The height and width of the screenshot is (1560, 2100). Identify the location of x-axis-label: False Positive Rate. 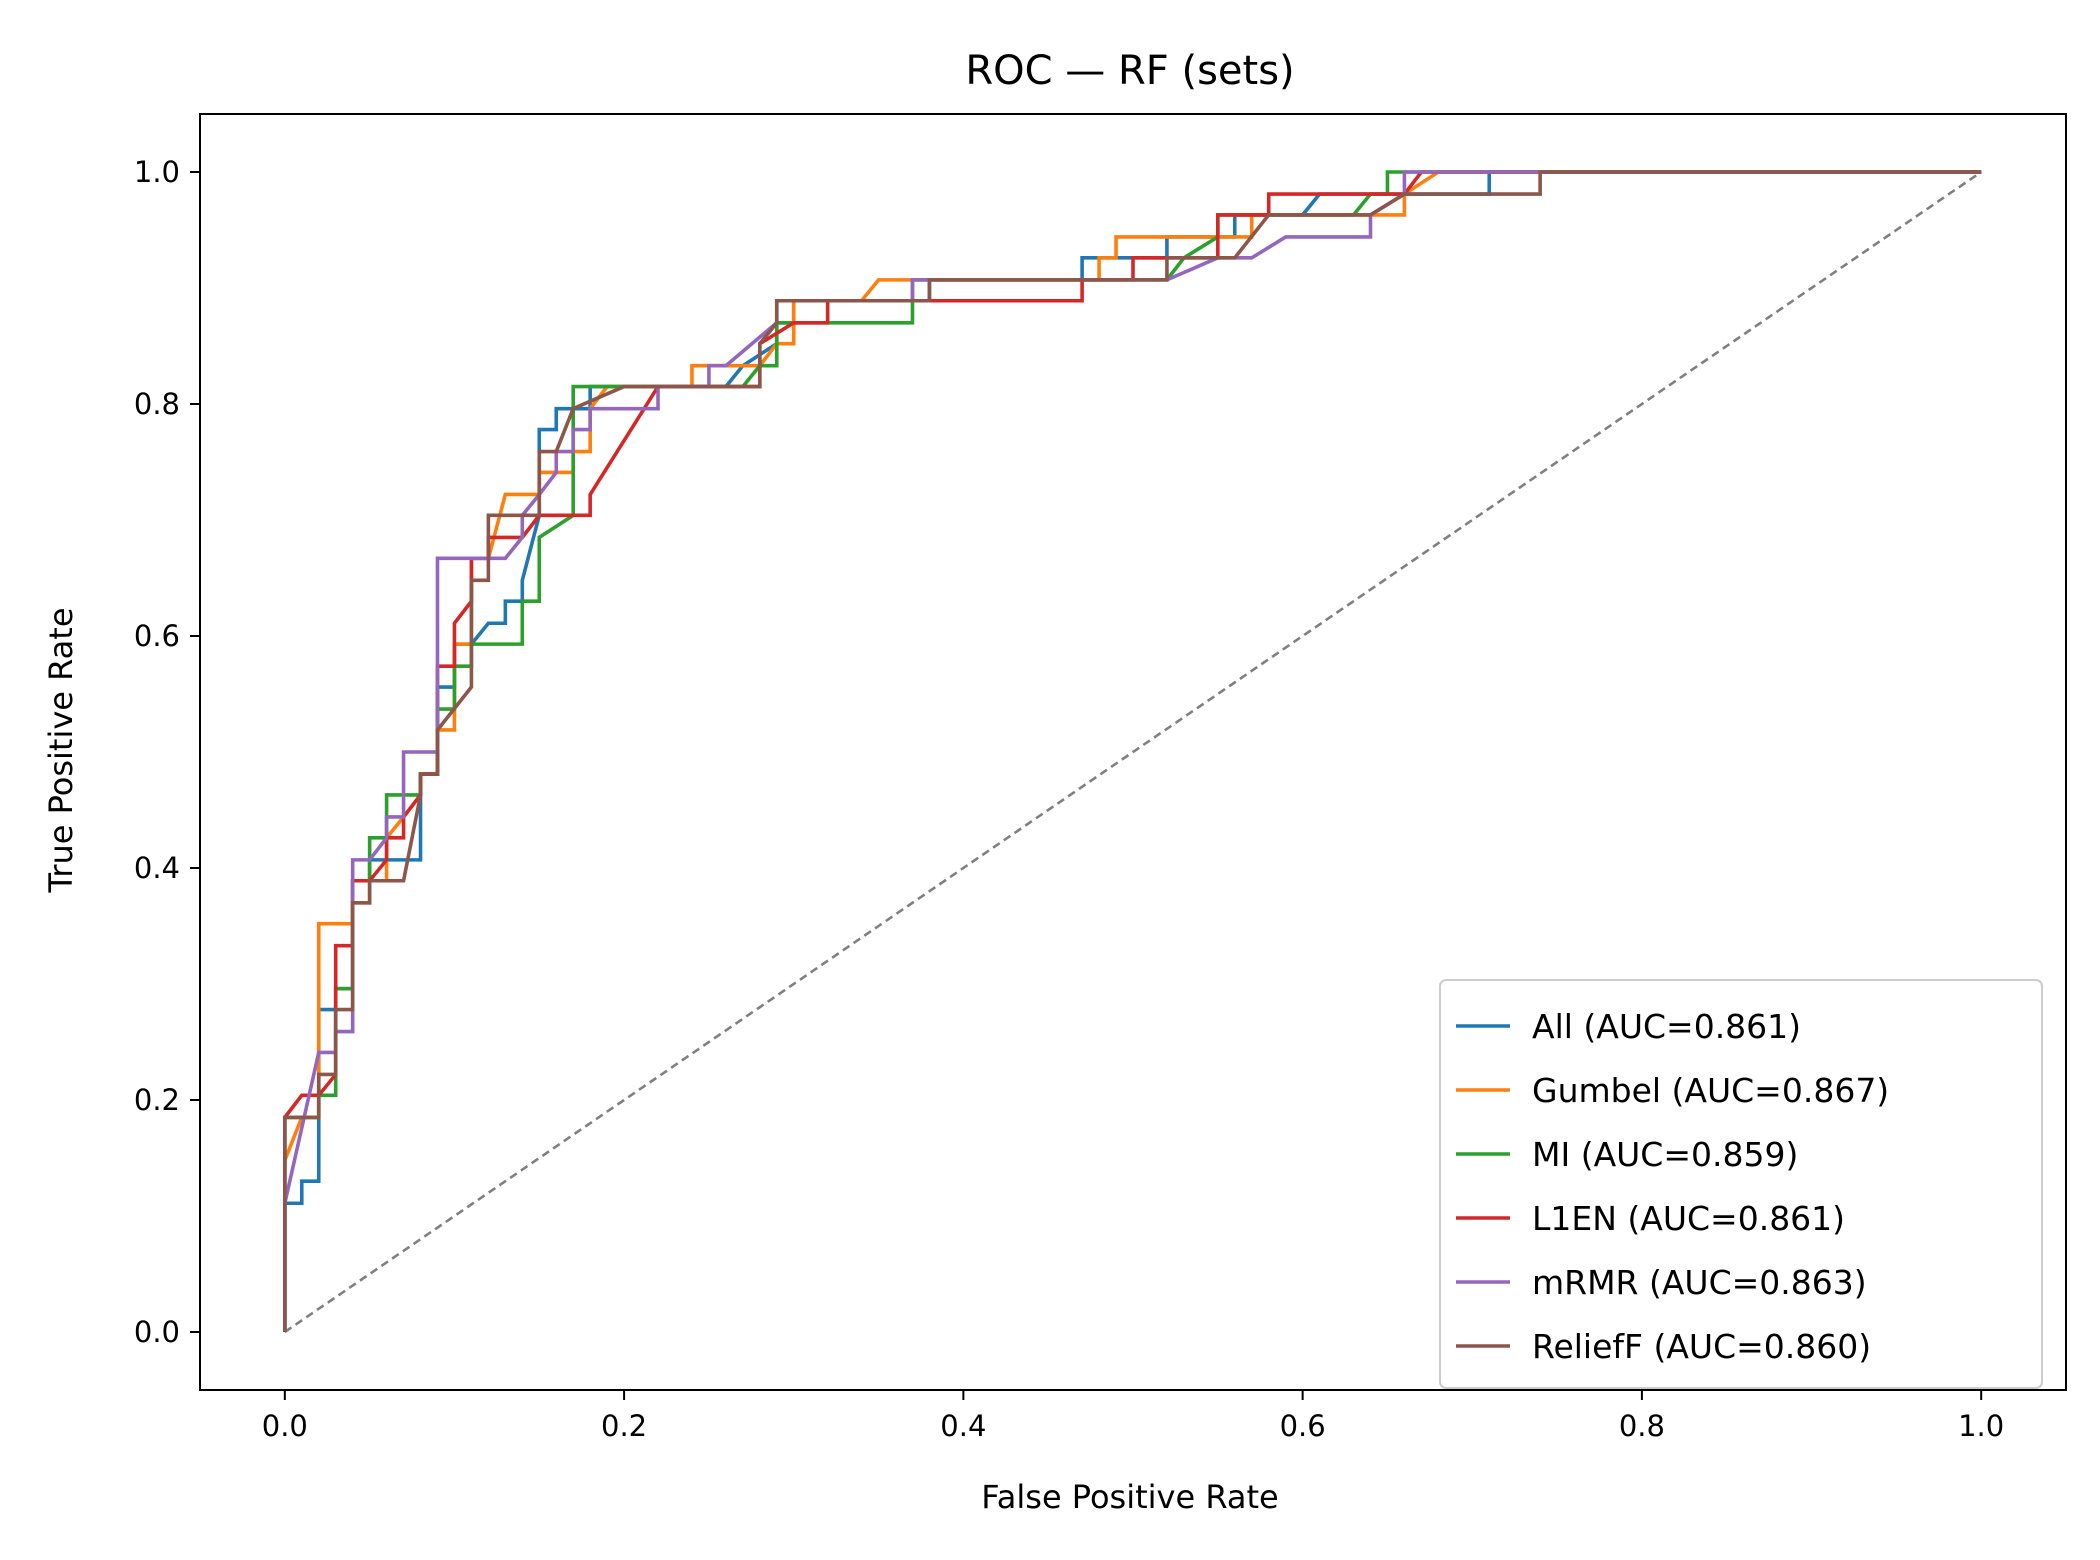
(1129, 1497).